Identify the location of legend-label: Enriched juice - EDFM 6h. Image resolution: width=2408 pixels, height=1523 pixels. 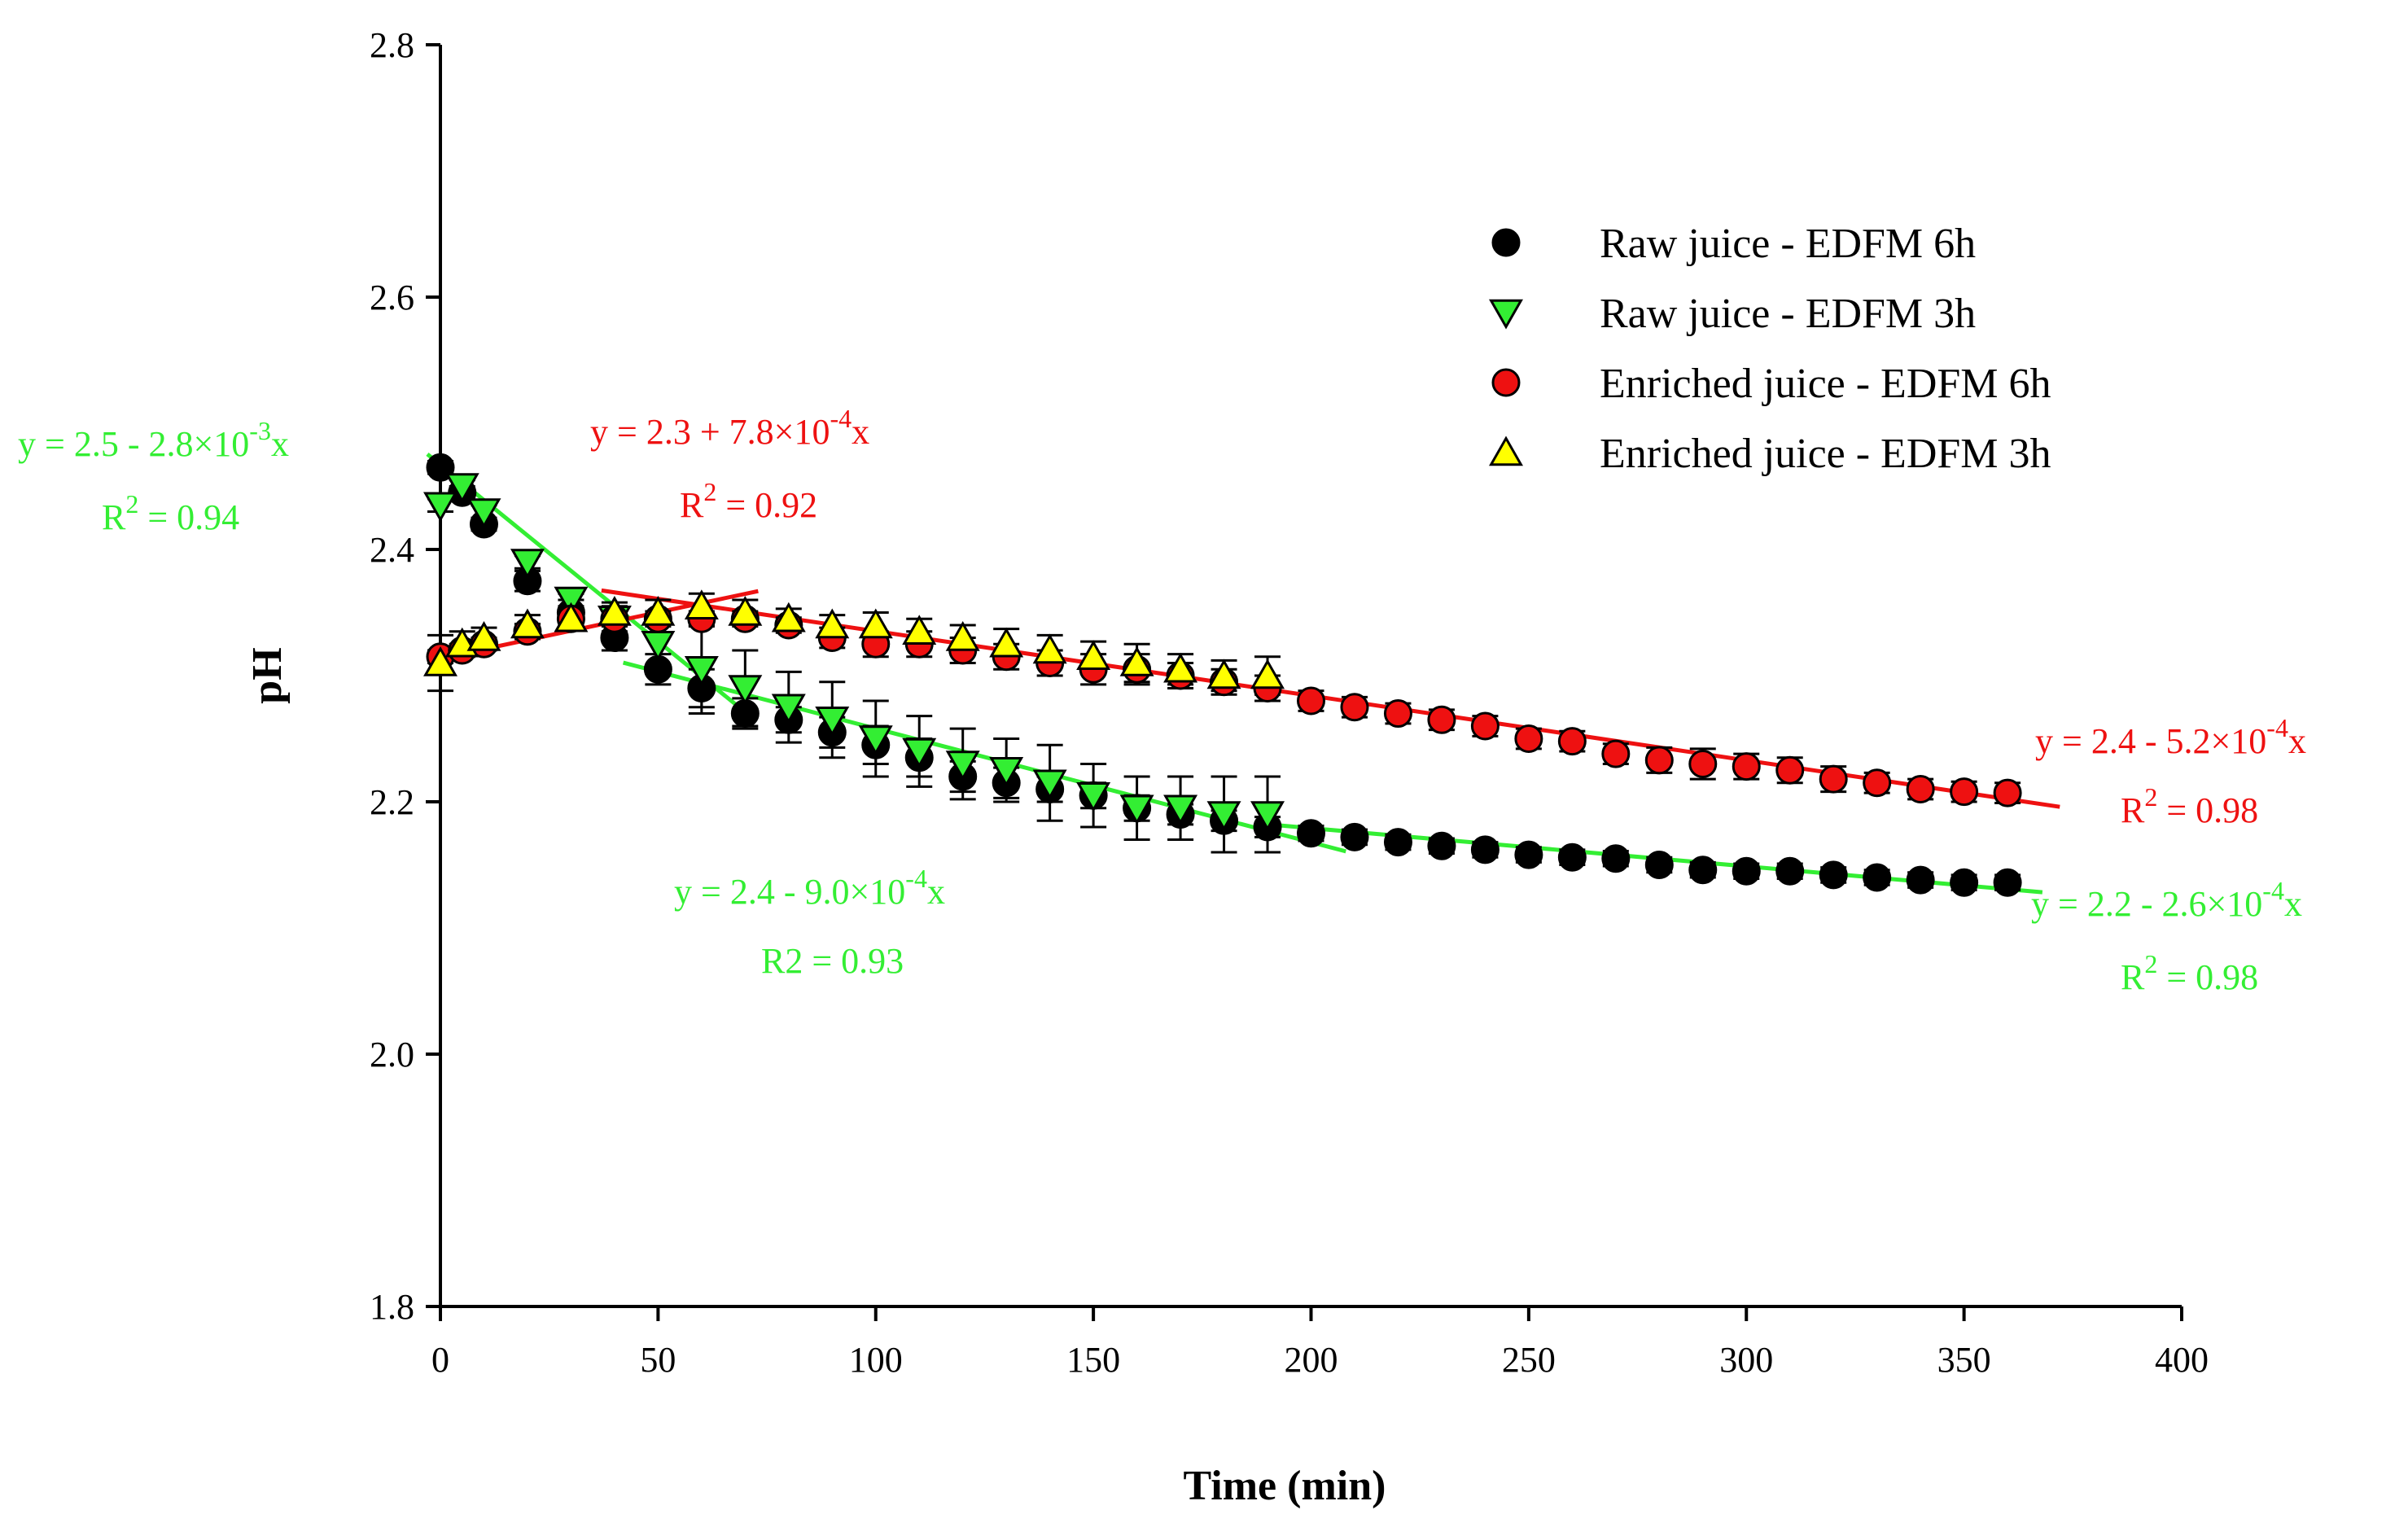
(1826, 384).